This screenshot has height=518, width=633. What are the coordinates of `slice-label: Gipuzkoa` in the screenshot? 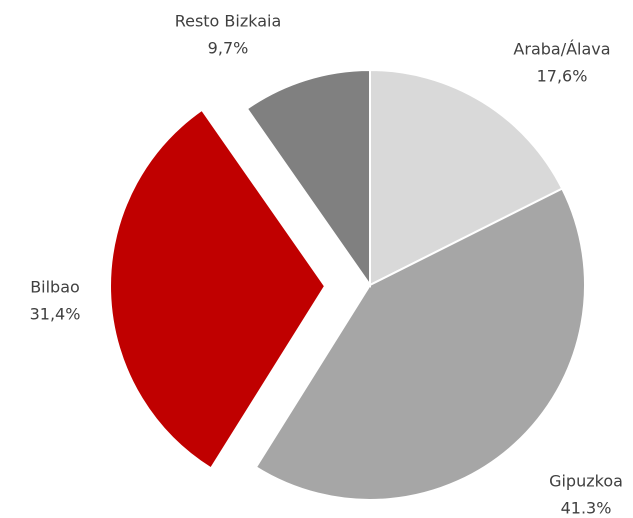 It's located at (586, 481).